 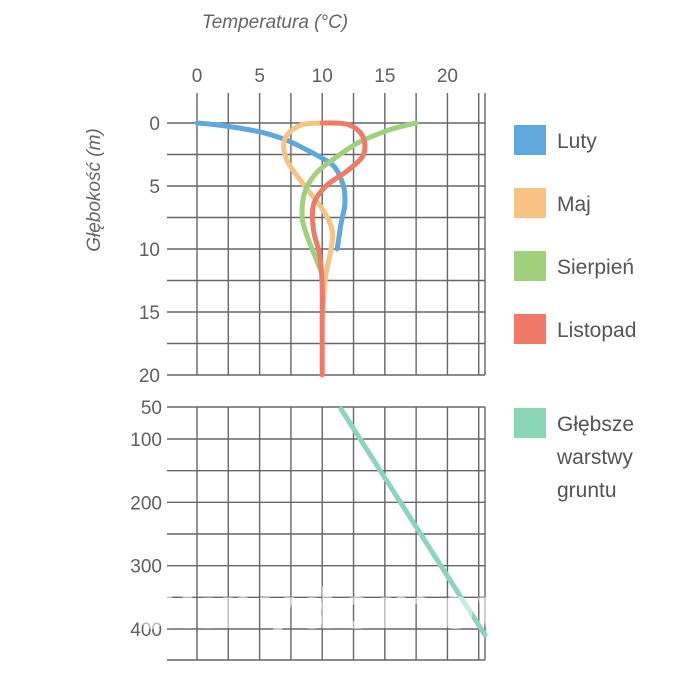 What do you see at coordinates (577, 141) in the screenshot?
I see `legend-label: Luty` at bounding box center [577, 141].